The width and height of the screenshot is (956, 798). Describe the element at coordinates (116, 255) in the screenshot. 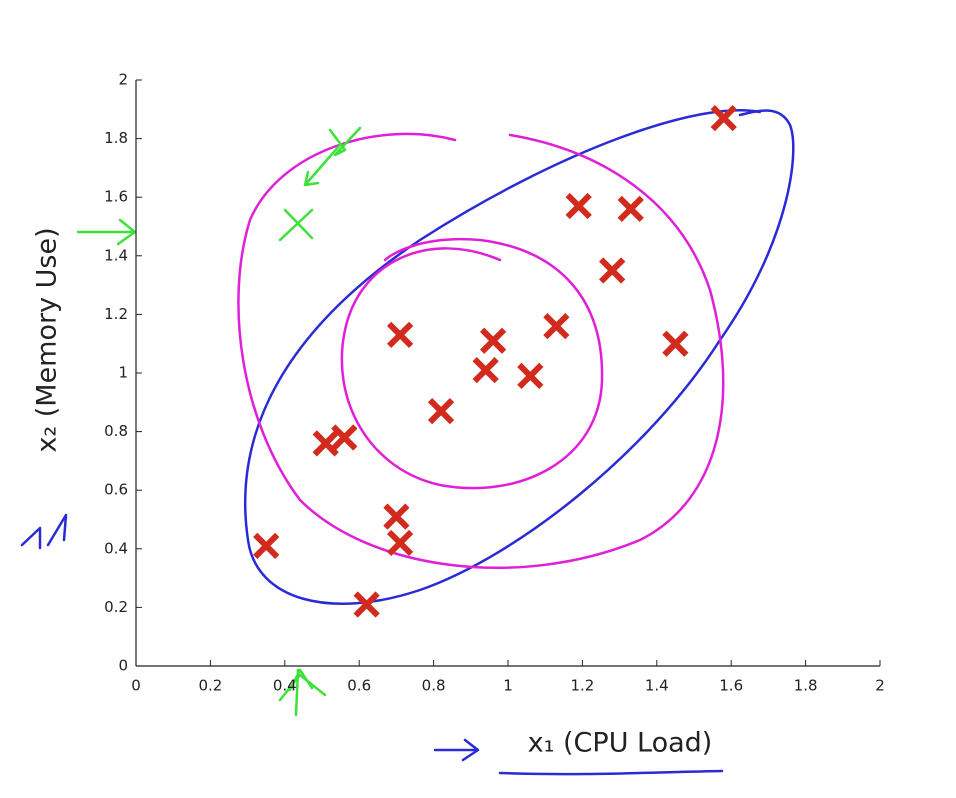

I see `y-tick-label: 1.4` at that location.